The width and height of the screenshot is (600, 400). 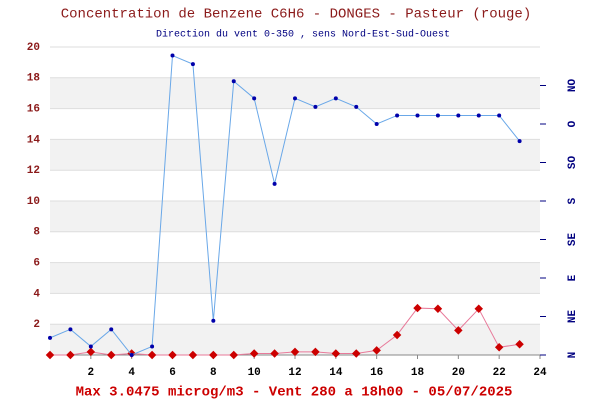 What do you see at coordinates (540, 373) in the screenshot?
I see `x-tick-label: 24` at bounding box center [540, 373].